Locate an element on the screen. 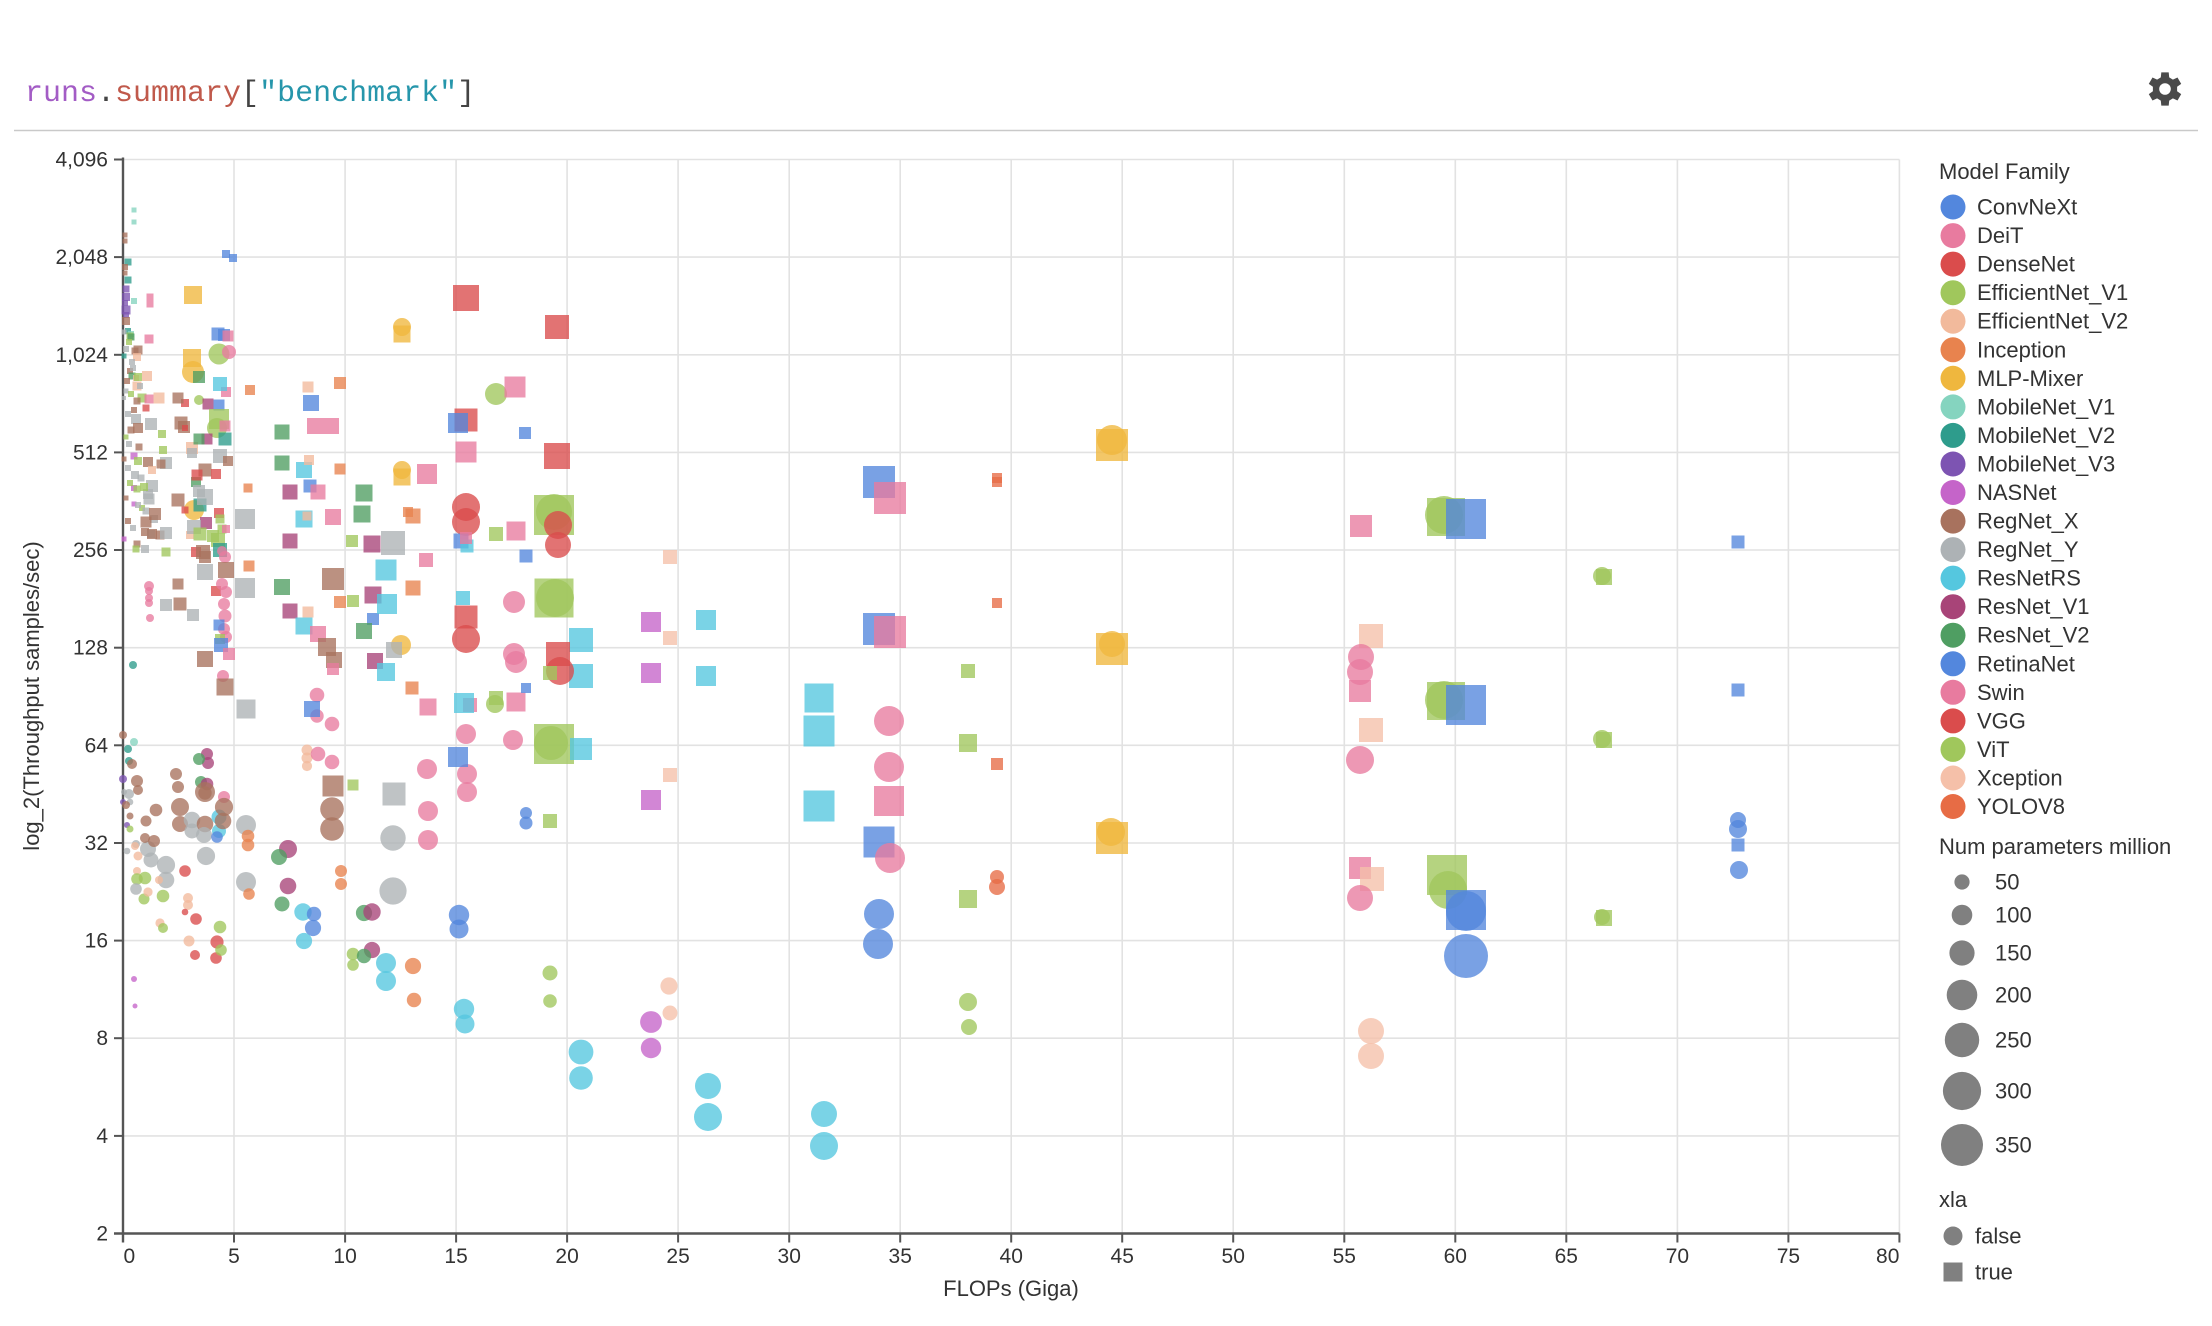 The width and height of the screenshot is (2212, 1326). svg-text: 15 is located at coordinates (455, 1256).